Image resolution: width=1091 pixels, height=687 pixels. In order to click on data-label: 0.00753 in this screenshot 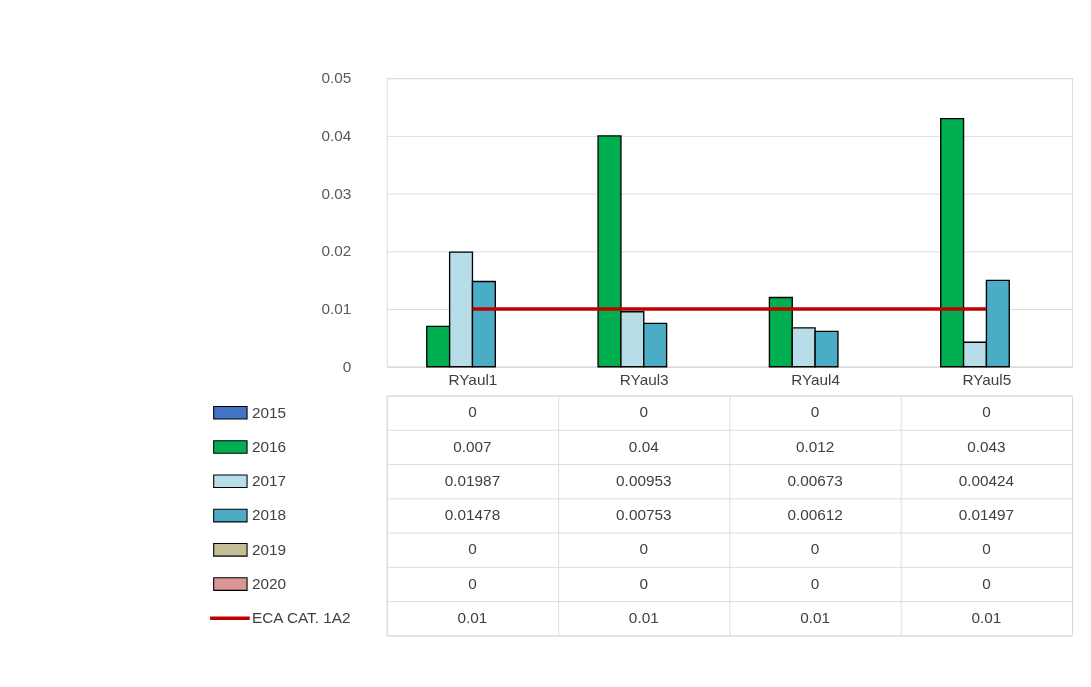, I will do `click(644, 515)`.